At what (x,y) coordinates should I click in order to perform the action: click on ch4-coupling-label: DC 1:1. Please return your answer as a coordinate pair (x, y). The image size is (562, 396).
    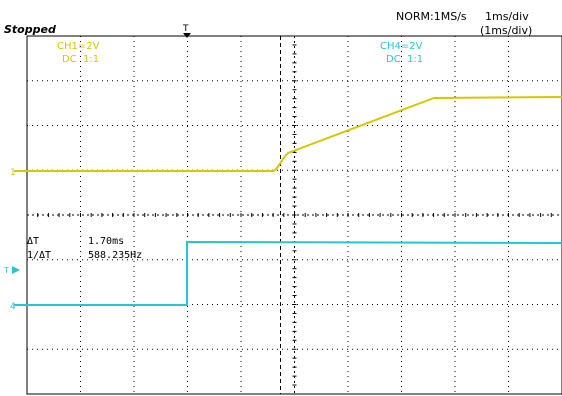
    Looking at the image, I should click on (405, 59).